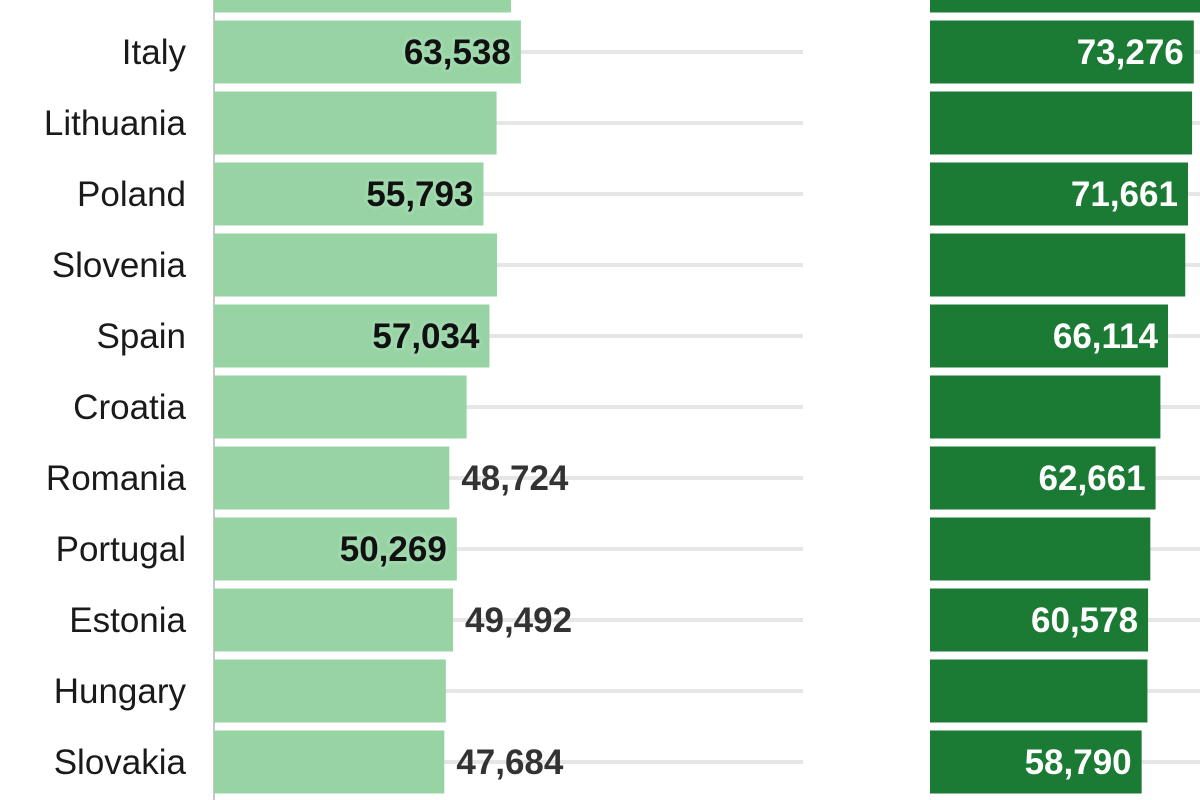  Describe the element at coordinates (518, 620) in the screenshot. I see `data-label: 49,492` at that location.